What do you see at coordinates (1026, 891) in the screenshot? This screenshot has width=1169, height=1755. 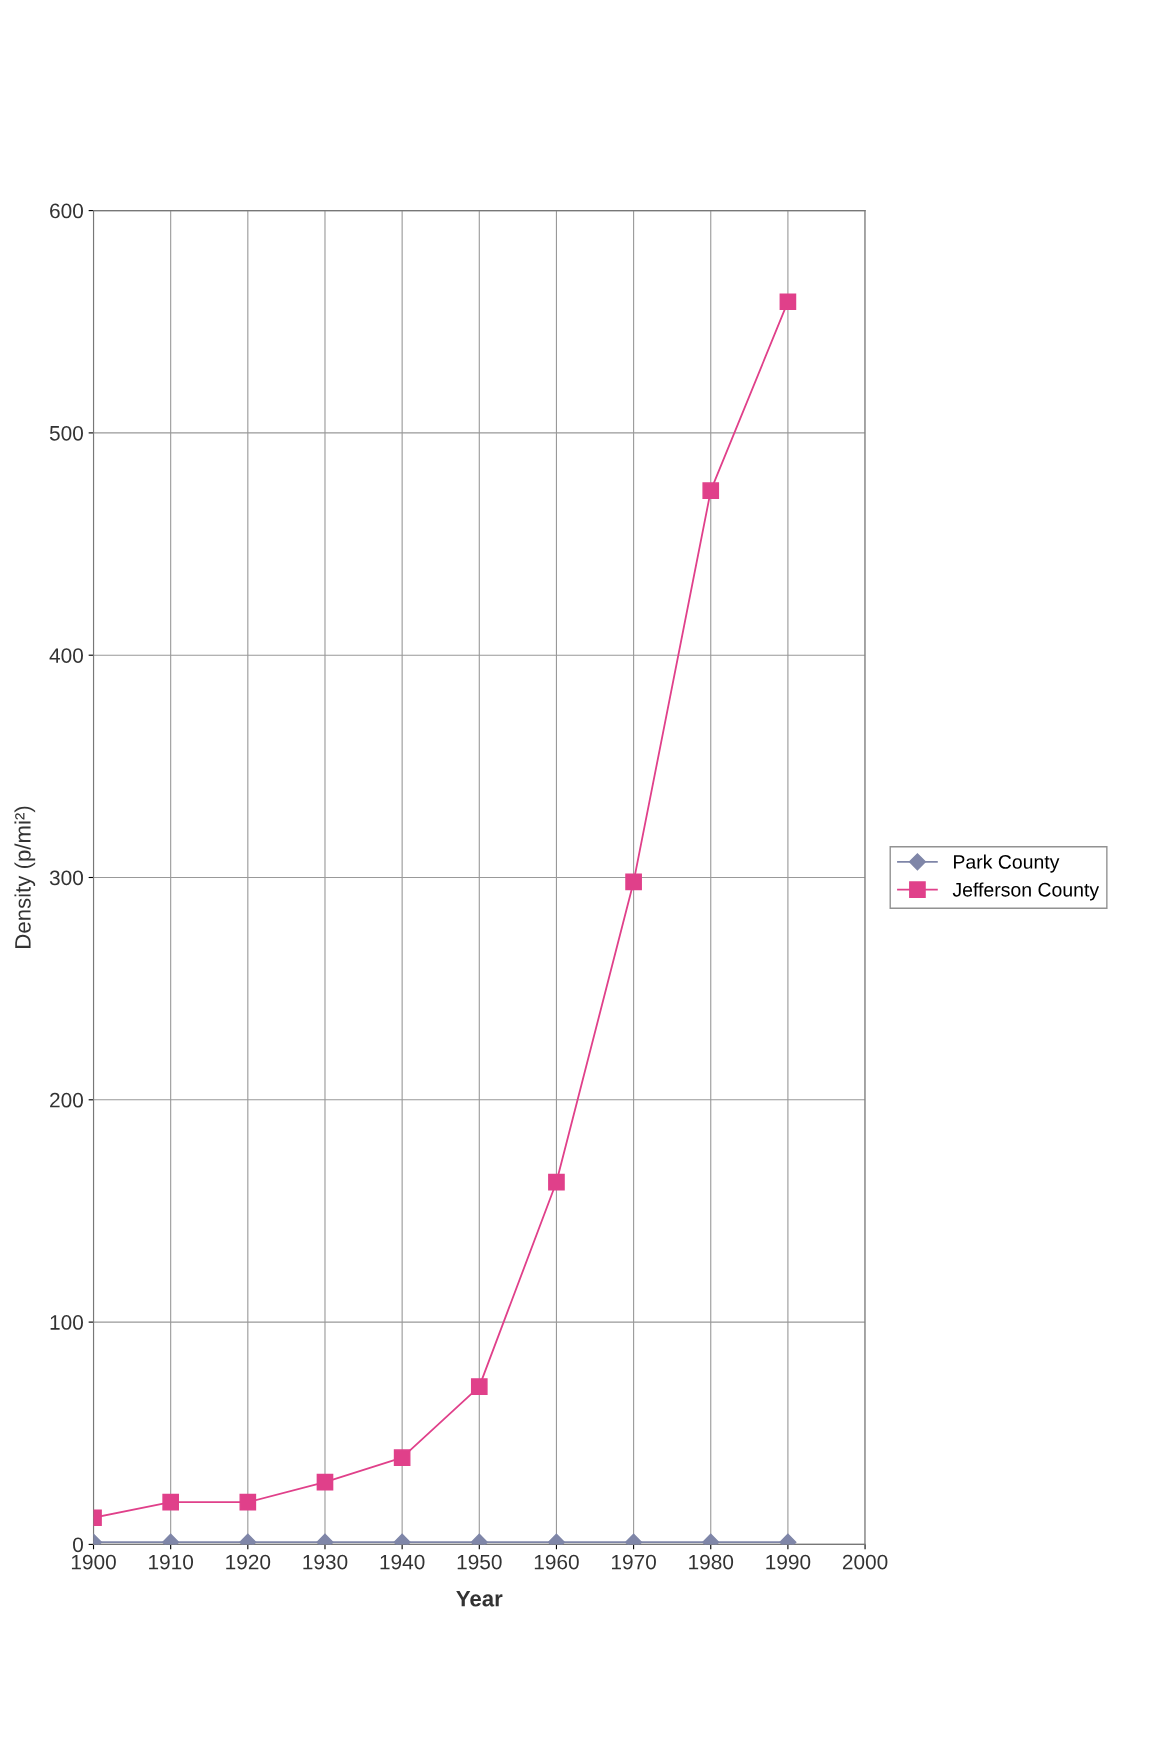 I see `legend-label: Jefferson County` at bounding box center [1026, 891].